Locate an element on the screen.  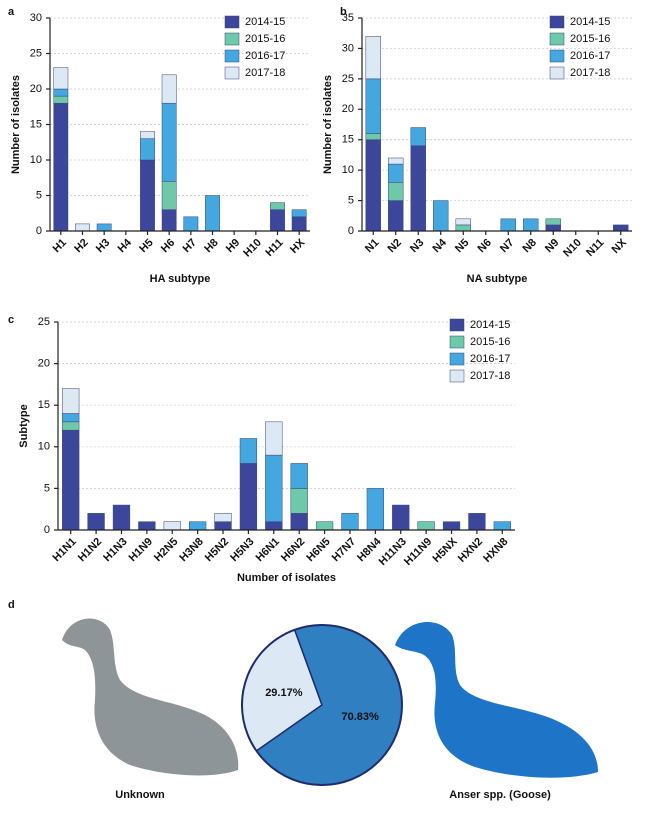
x-tick-label: H7N7 is located at coordinates (344, 550).